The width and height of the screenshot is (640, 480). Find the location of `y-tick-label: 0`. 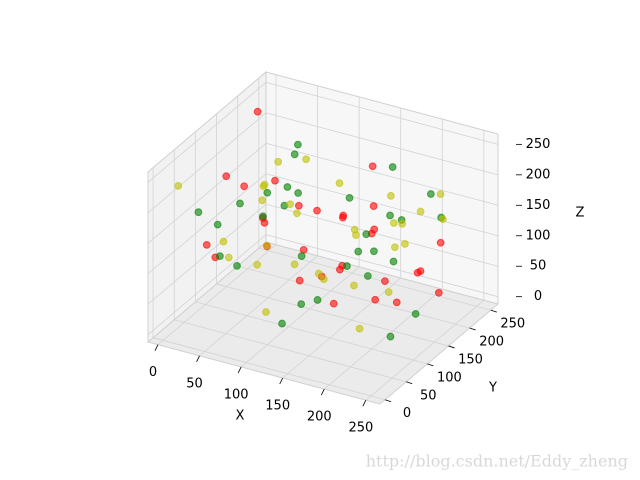

y-tick-label: 0 is located at coordinates (407, 413).